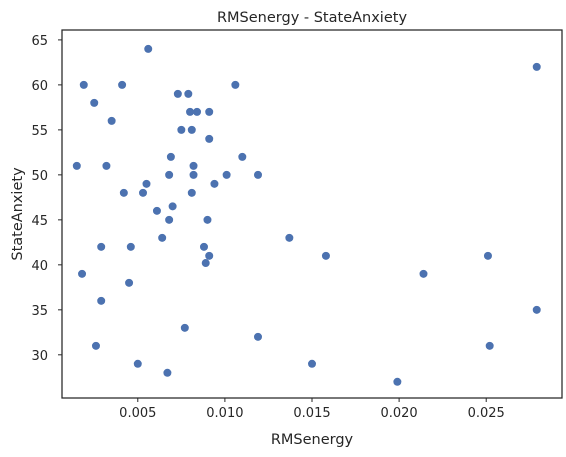  I want to click on x-tick-label: 0.005, so click(137, 413).